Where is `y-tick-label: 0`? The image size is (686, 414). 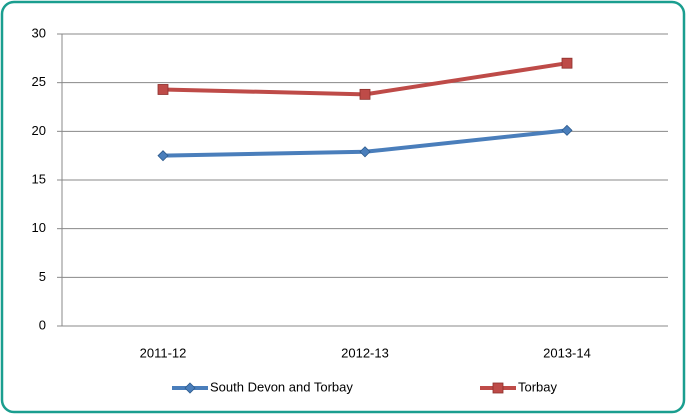 y-tick-label: 0 is located at coordinates (42, 324).